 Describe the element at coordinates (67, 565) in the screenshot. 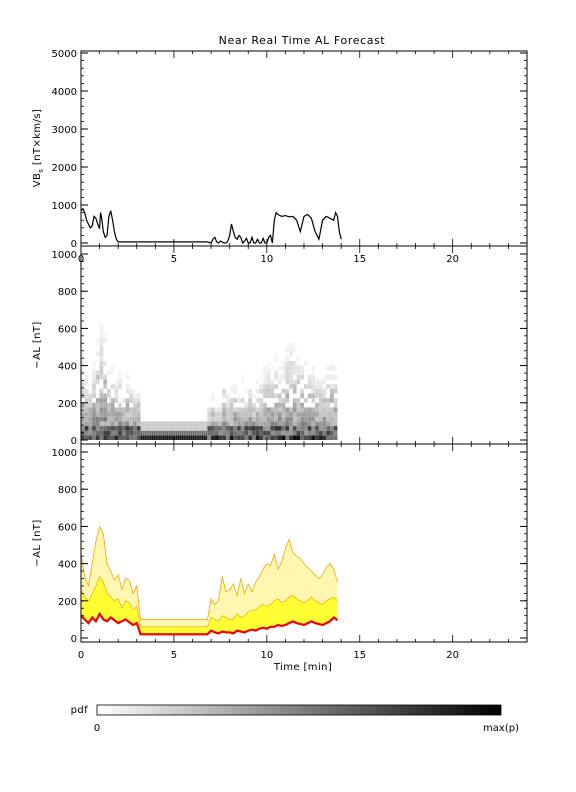

I see `y-tick-label: 400` at that location.